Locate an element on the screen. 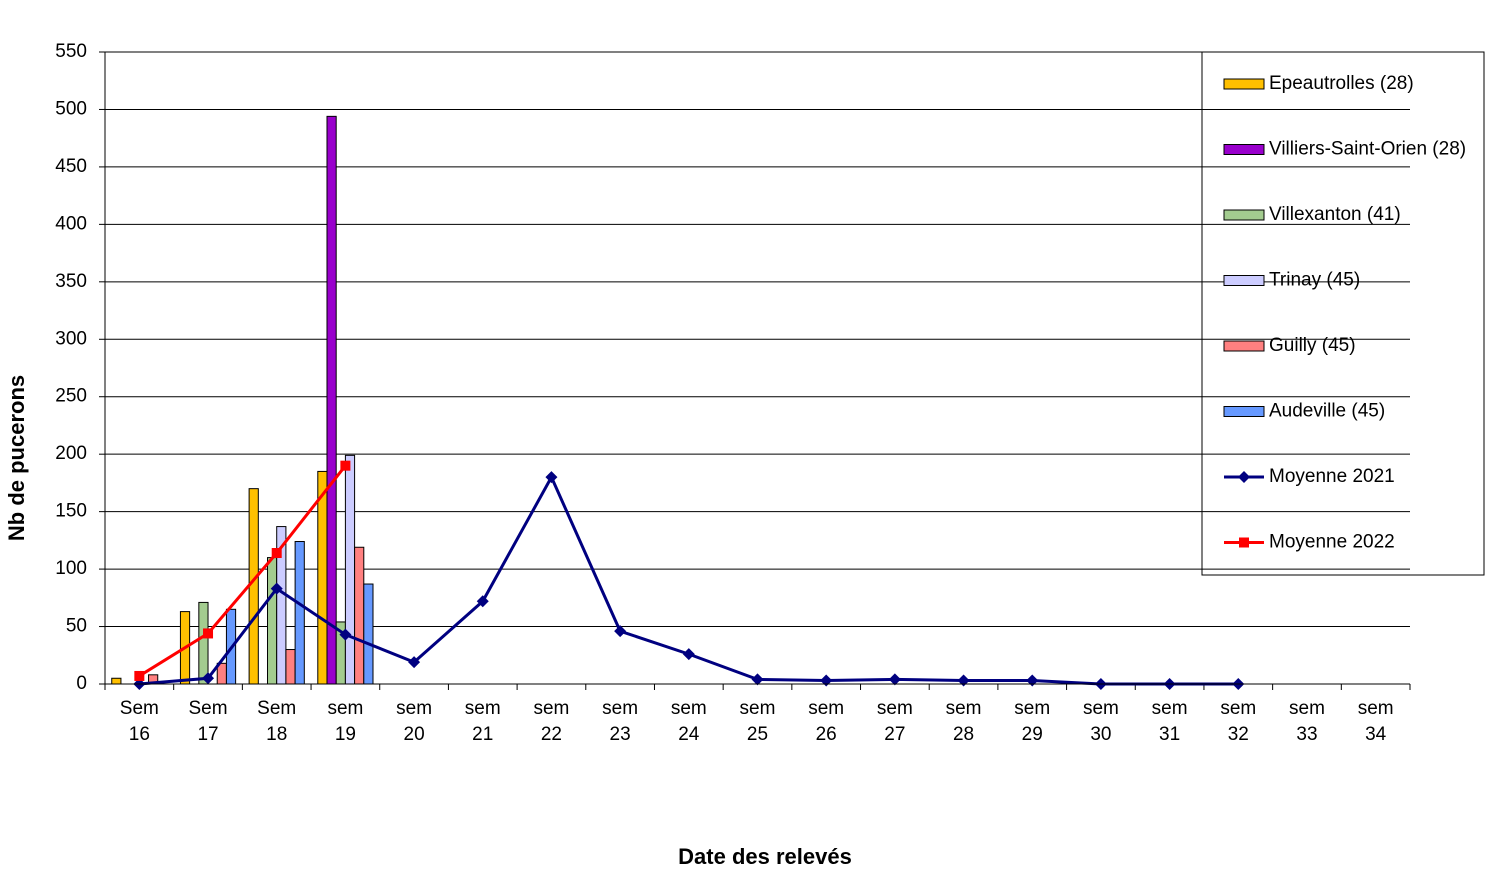  legend-label: Villexanton (41) is located at coordinates (1335, 214).